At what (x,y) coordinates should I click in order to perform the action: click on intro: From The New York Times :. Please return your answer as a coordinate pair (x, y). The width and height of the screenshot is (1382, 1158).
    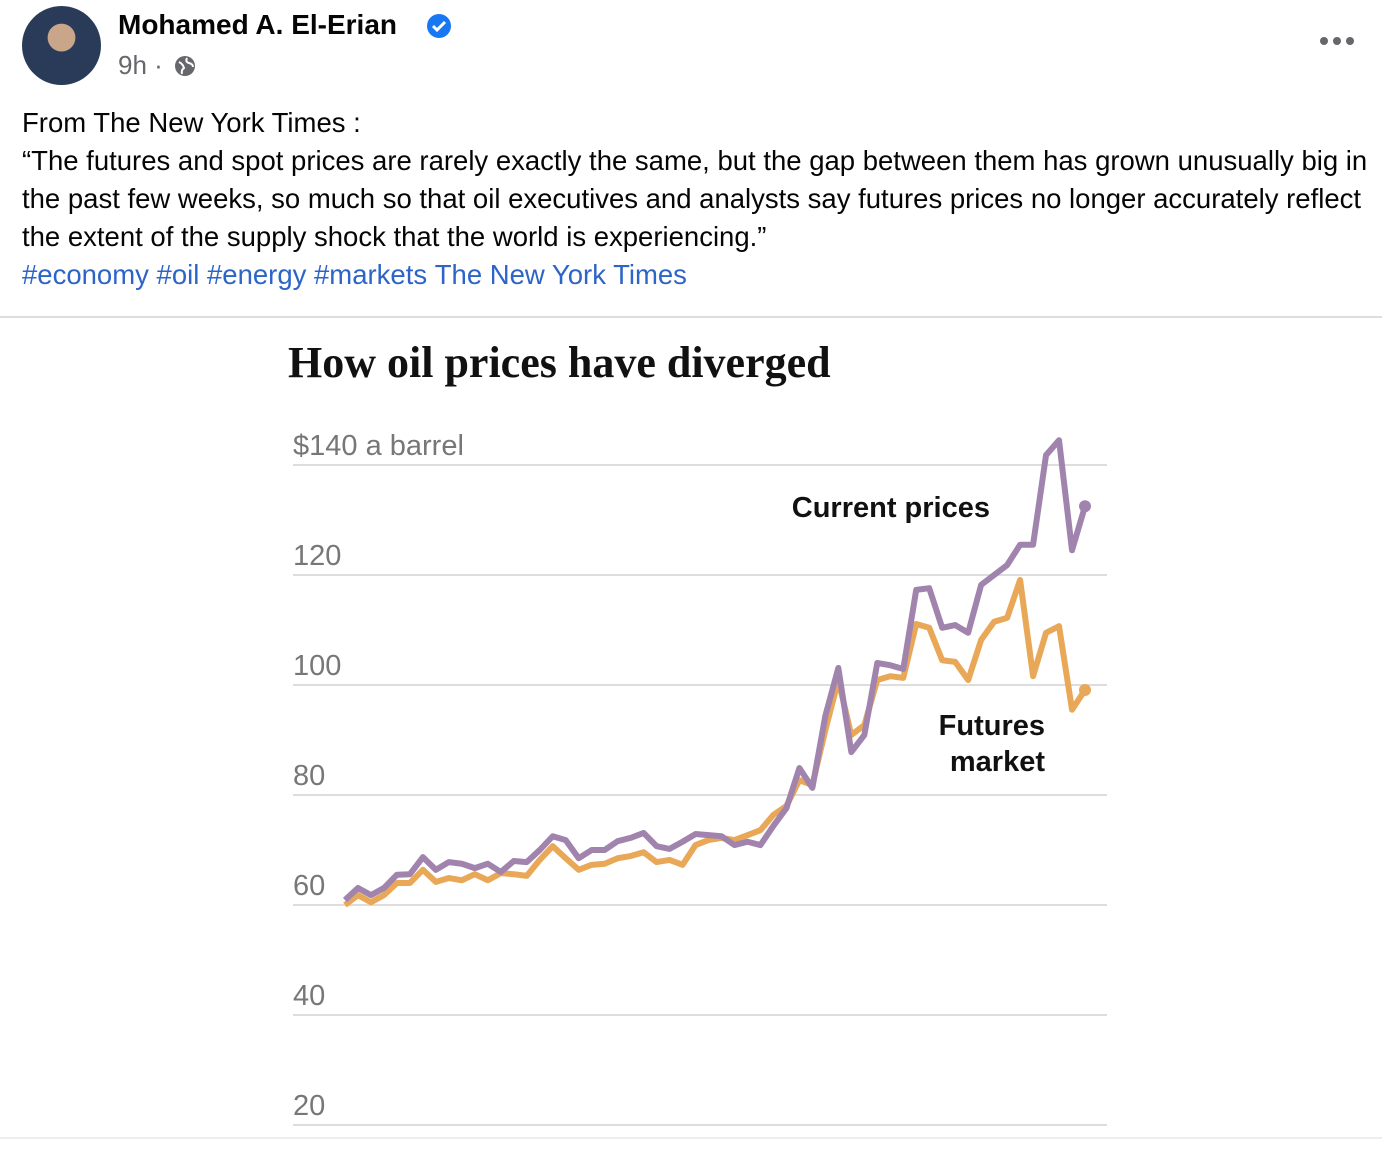
    Looking at the image, I should click on (191, 122).